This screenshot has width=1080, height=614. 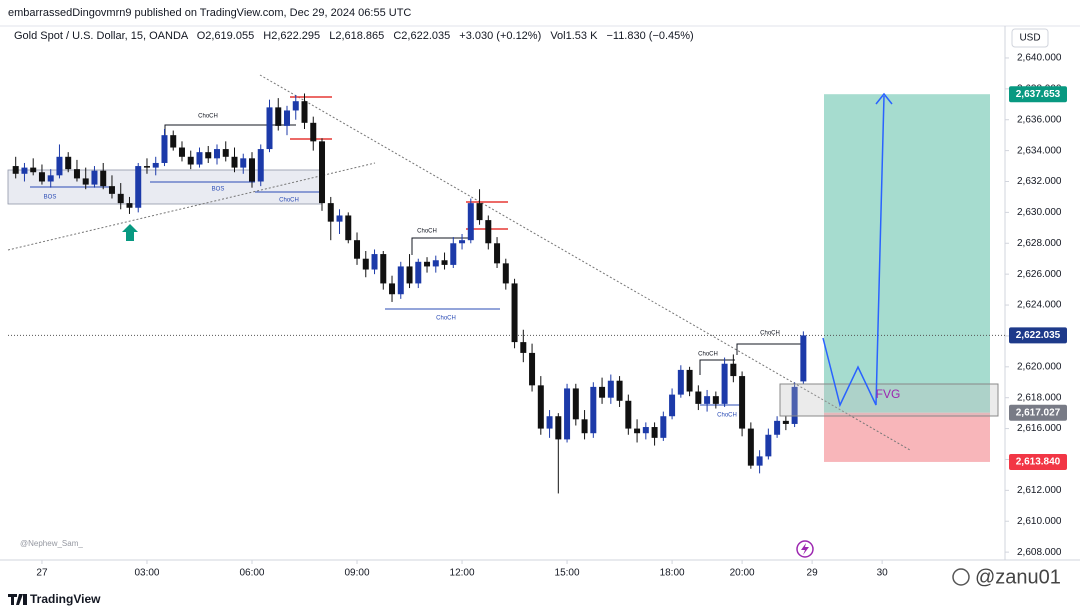 What do you see at coordinates (462, 573) in the screenshot?
I see `x-tick-label: 12:00` at bounding box center [462, 573].